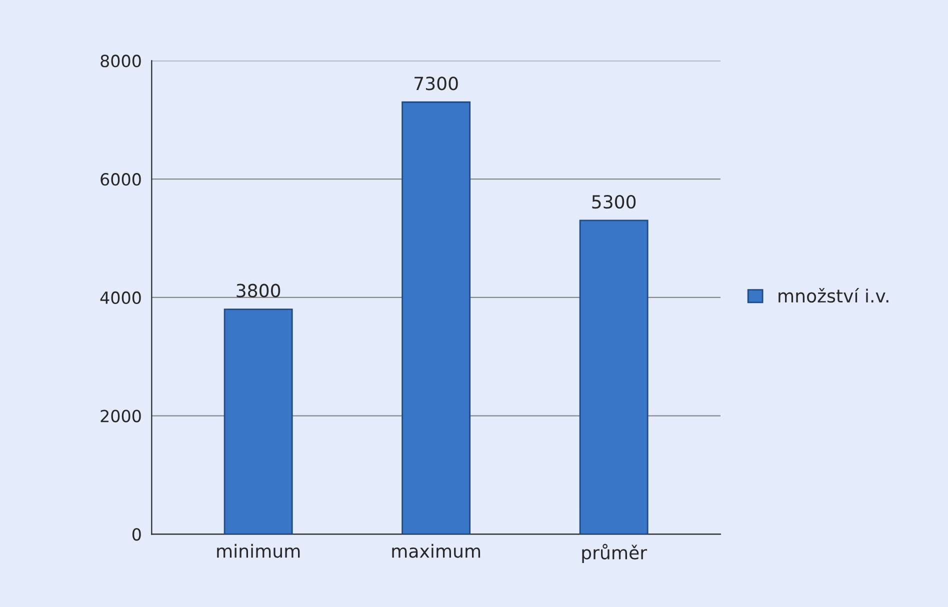  Describe the element at coordinates (120, 297) in the screenshot. I see `y-tick-label: 4000` at that location.